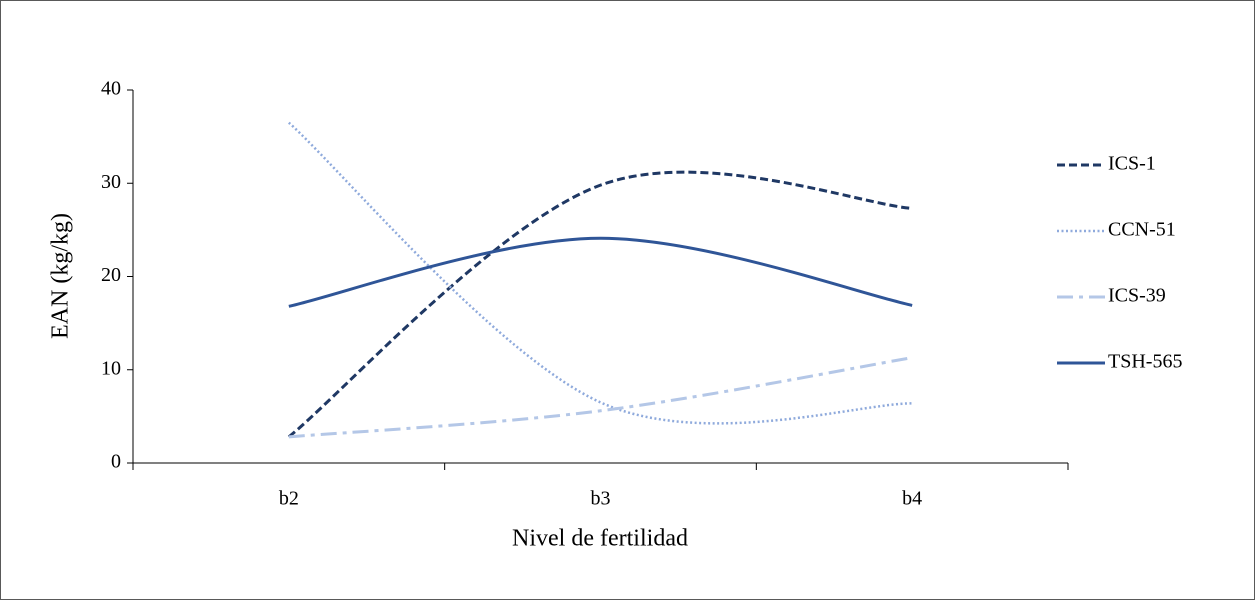  What do you see at coordinates (600, 539) in the screenshot?
I see `x-axis-label: Nivel de fertilidad` at bounding box center [600, 539].